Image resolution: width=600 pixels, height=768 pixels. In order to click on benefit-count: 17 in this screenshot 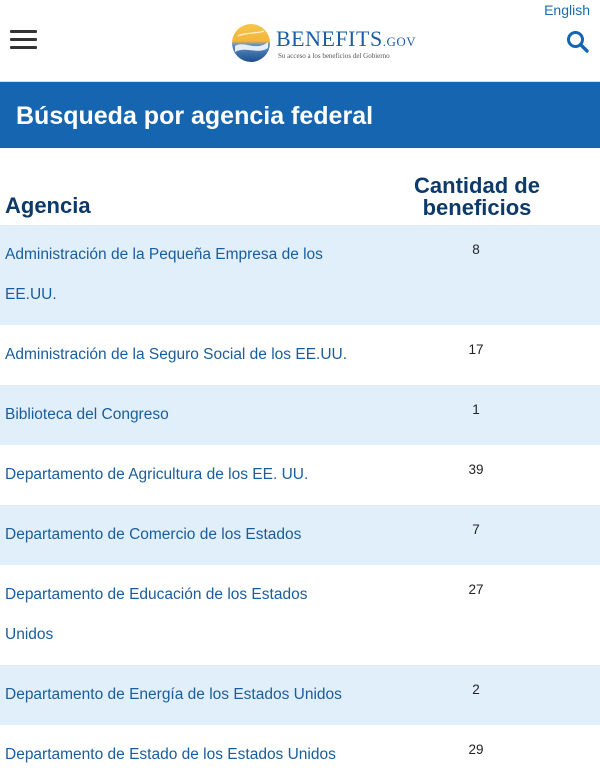, I will do `click(476, 349)`.